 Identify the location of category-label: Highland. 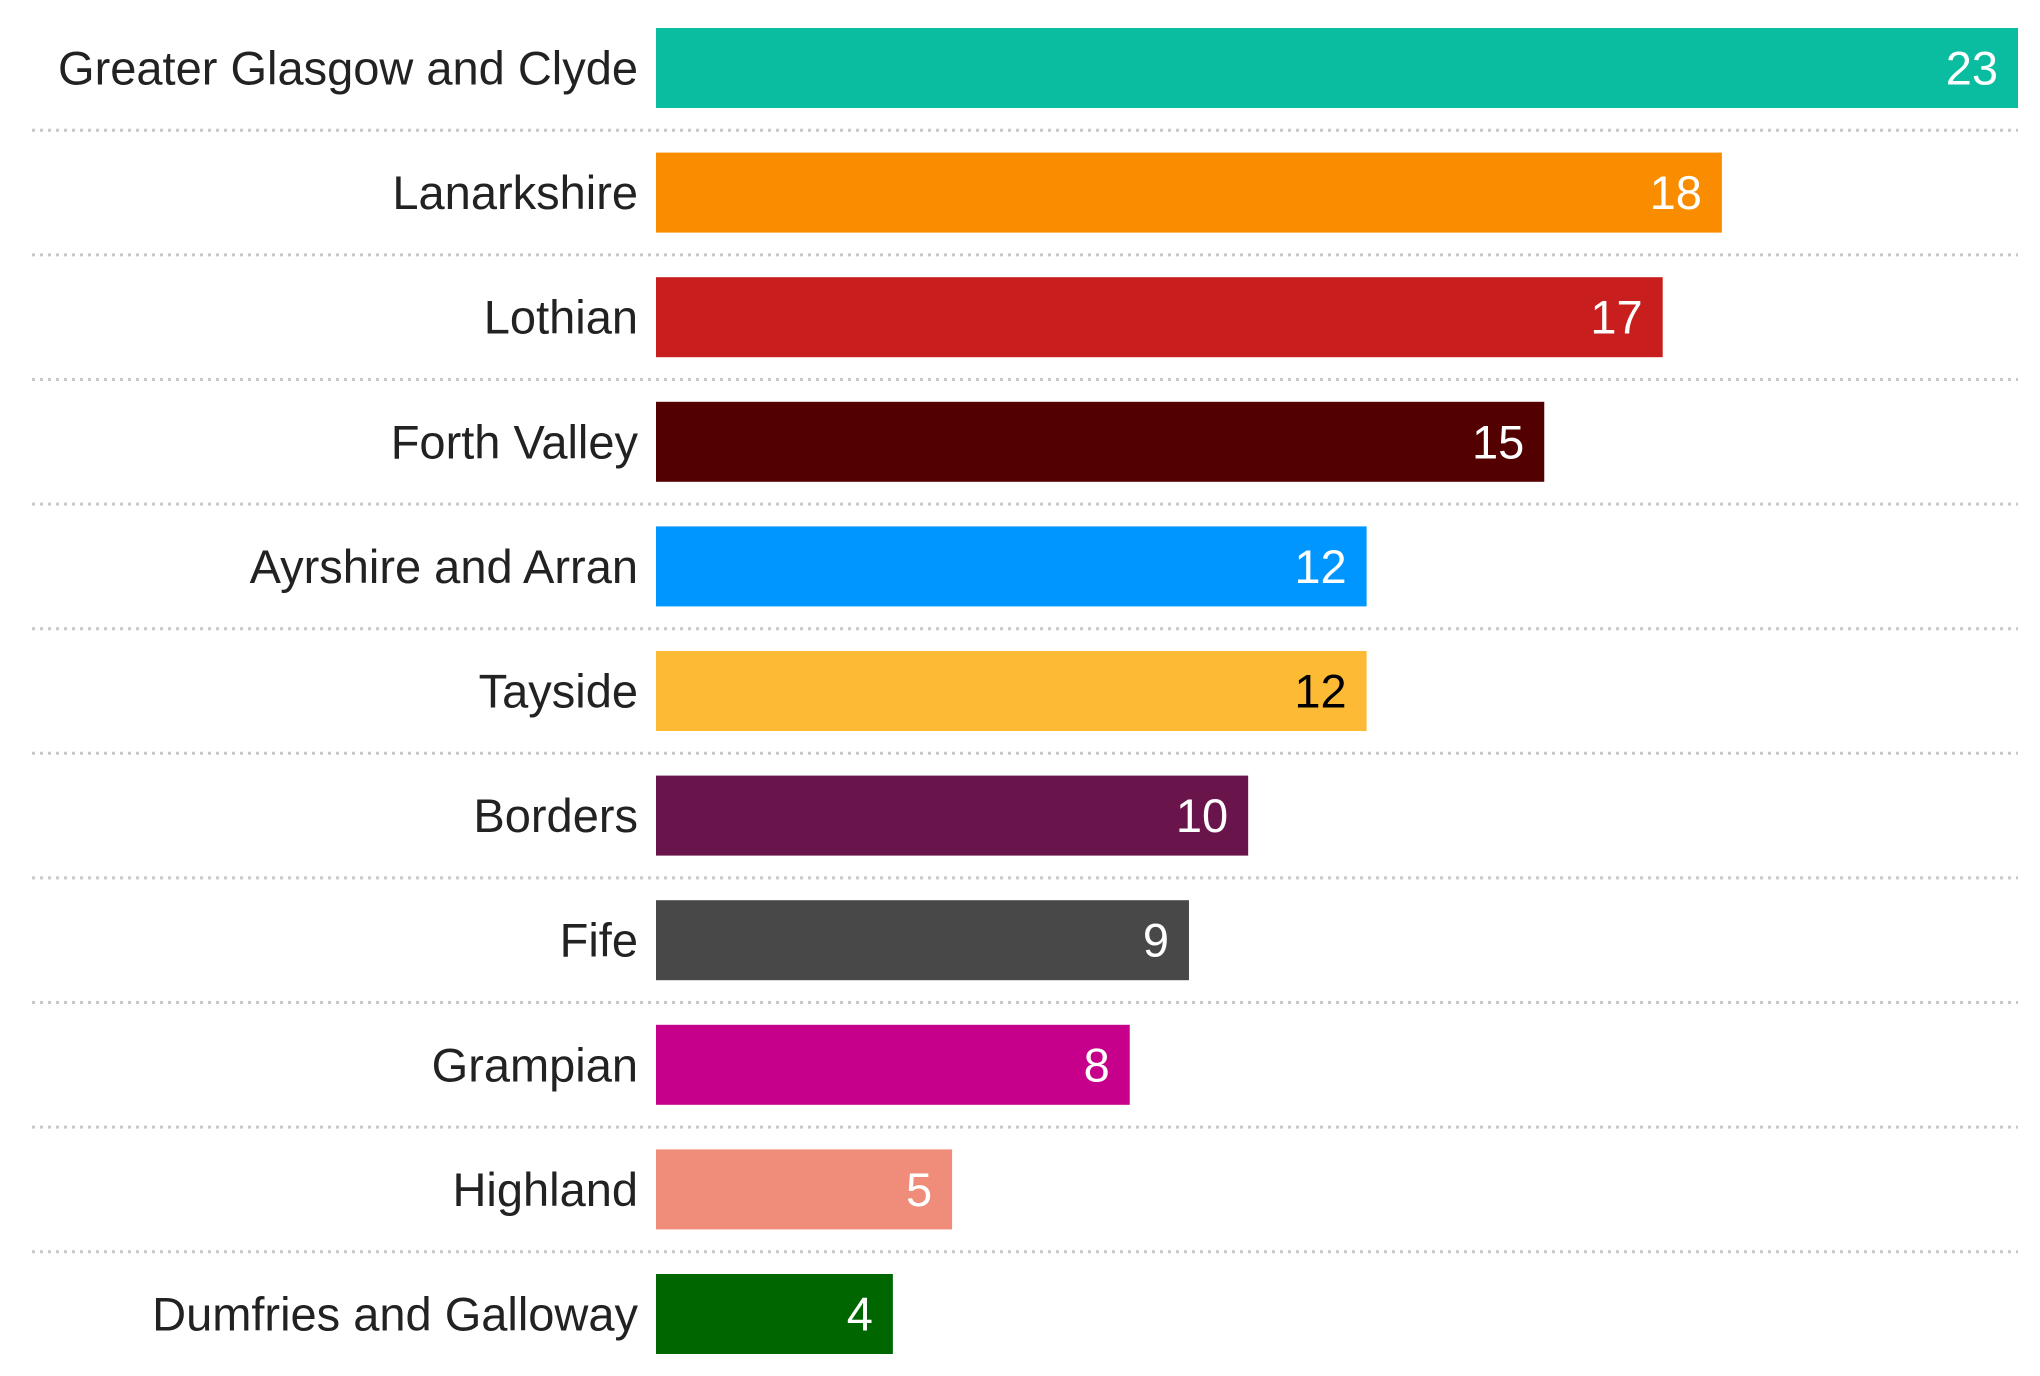
(545, 1189).